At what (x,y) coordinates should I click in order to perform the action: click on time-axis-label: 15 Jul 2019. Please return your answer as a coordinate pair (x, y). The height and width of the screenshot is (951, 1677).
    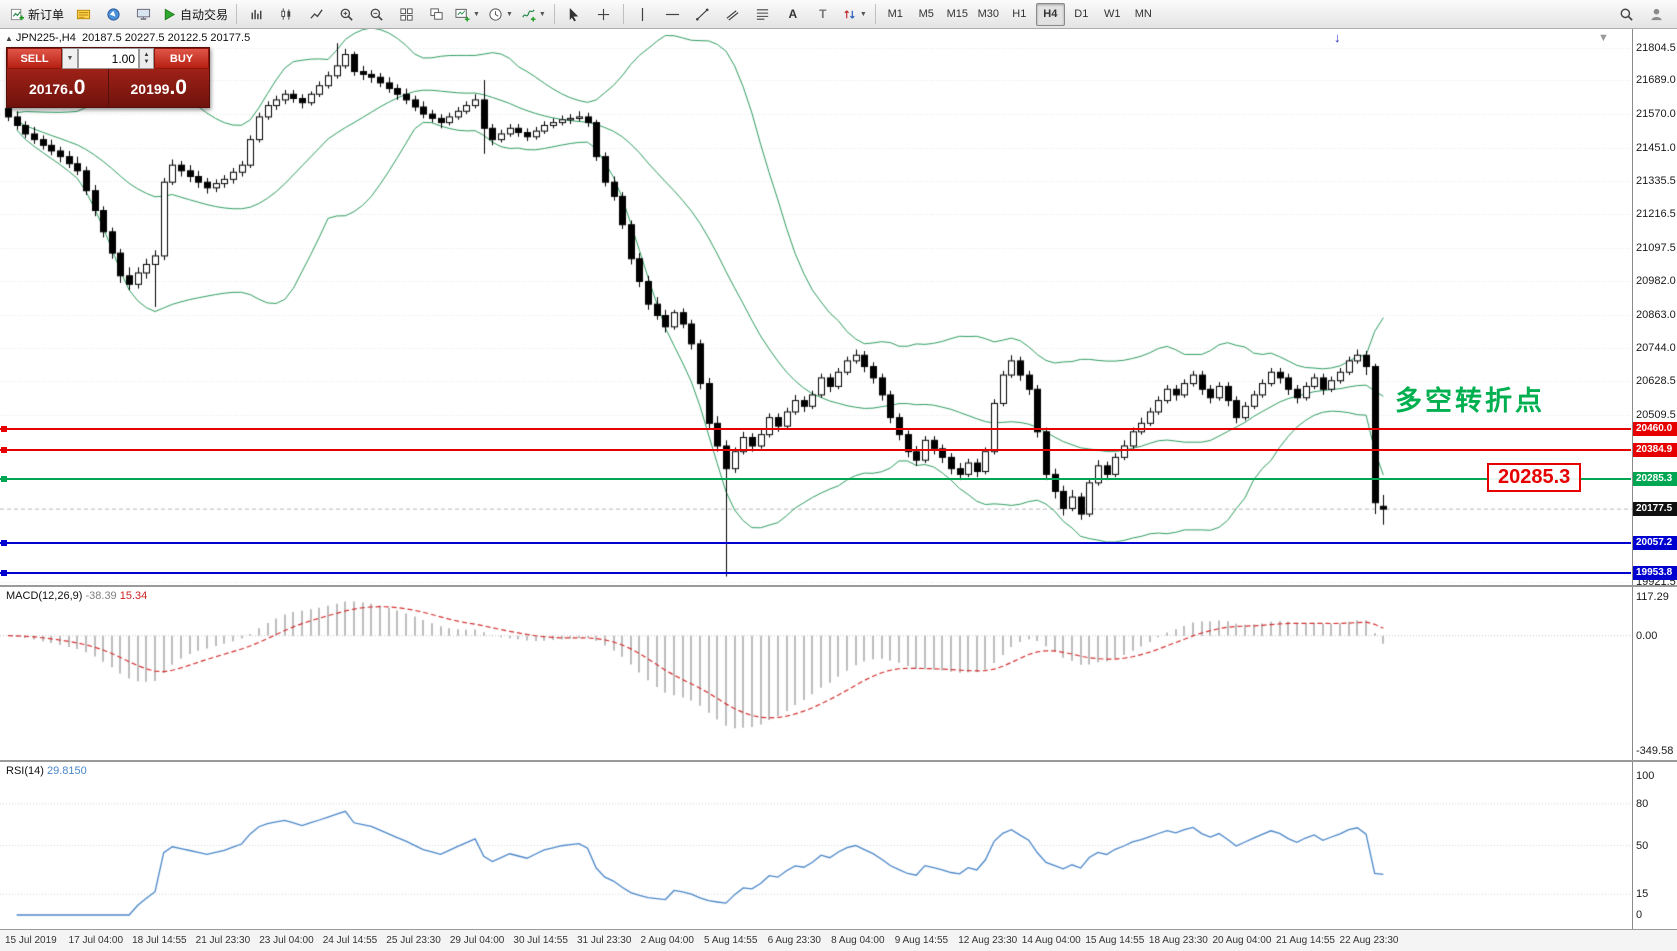
    Looking at the image, I should click on (31, 940).